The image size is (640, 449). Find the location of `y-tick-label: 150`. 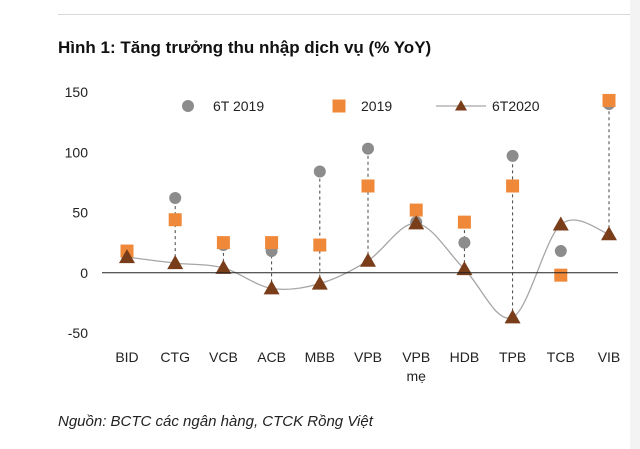

y-tick-label: 150 is located at coordinates (77, 92).